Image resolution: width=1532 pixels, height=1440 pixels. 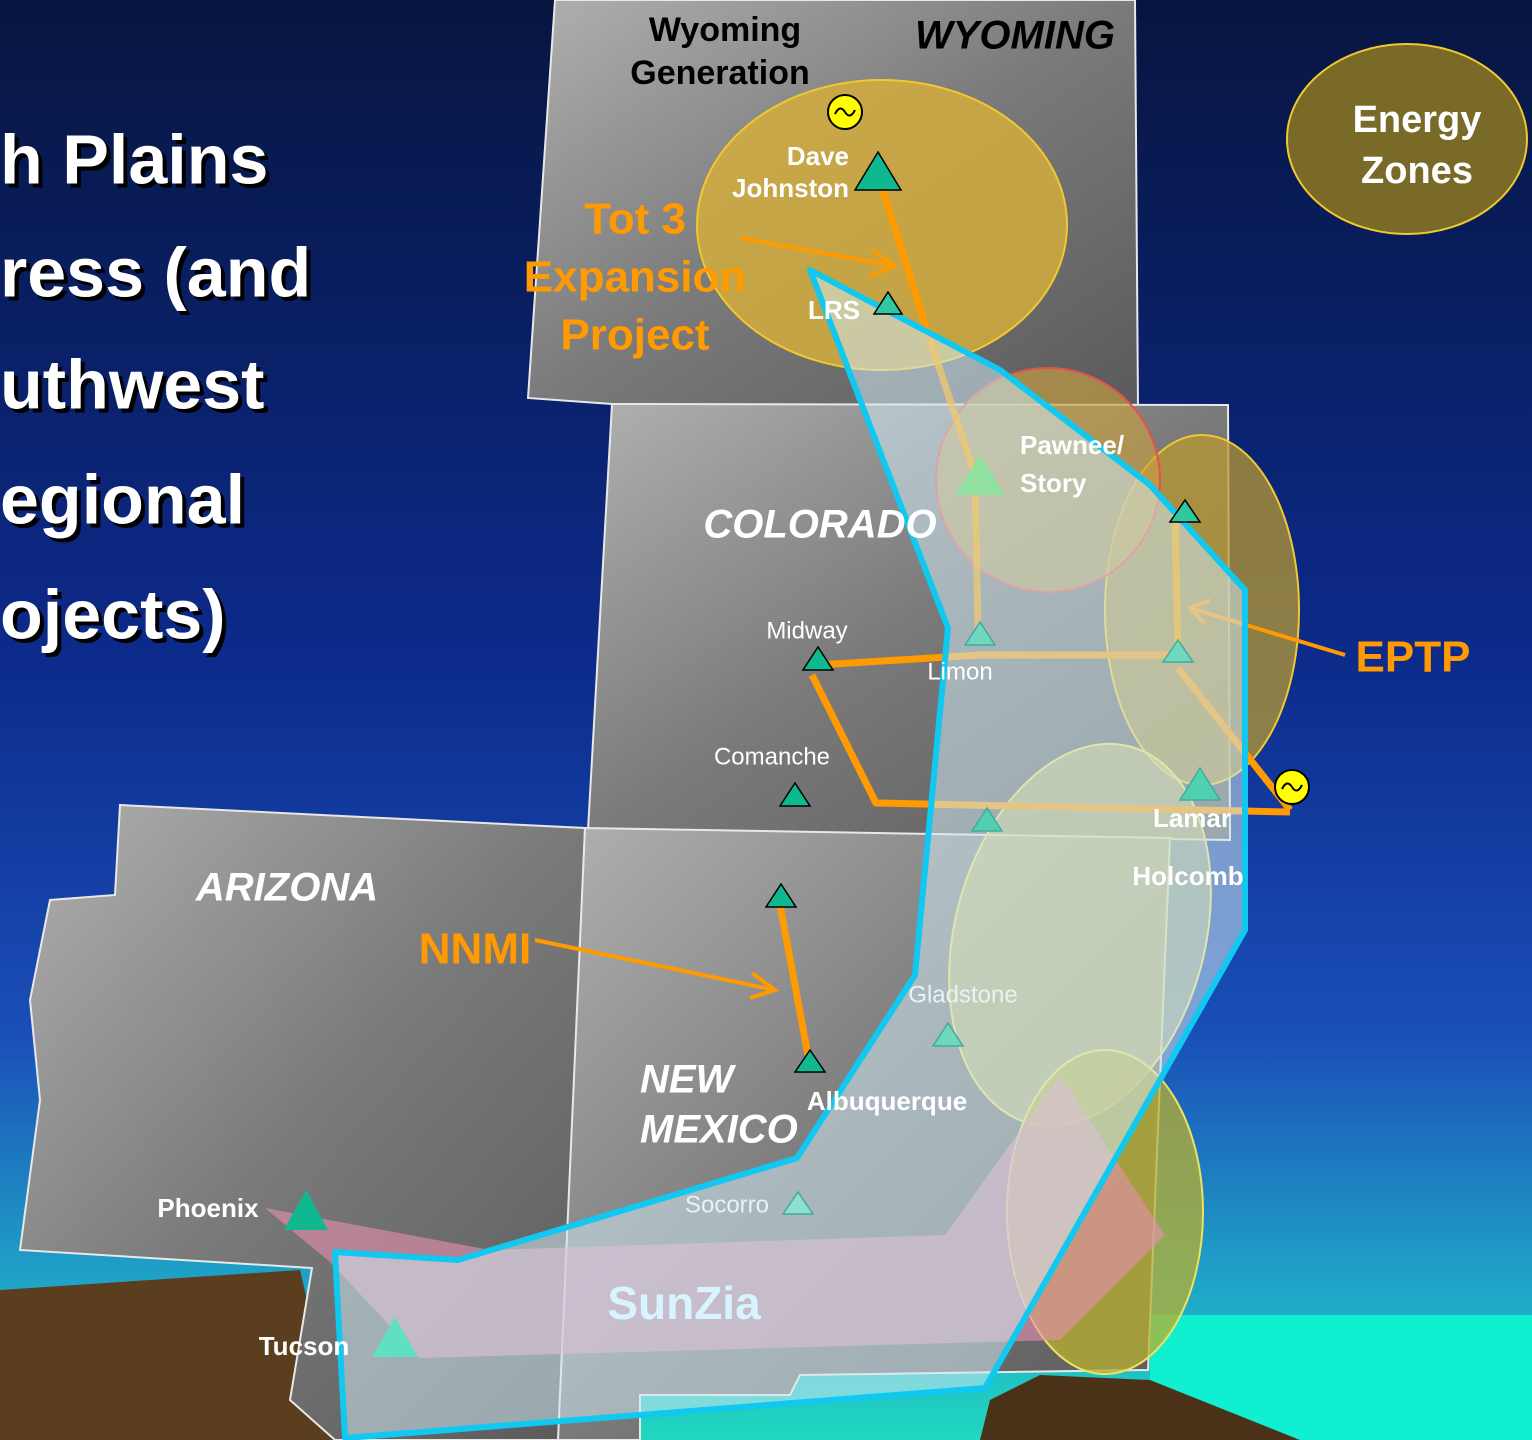 What do you see at coordinates (887, 1101) in the screenshot?
I see `plant-label: Albuquerque` at bounding box center [887, 1101].